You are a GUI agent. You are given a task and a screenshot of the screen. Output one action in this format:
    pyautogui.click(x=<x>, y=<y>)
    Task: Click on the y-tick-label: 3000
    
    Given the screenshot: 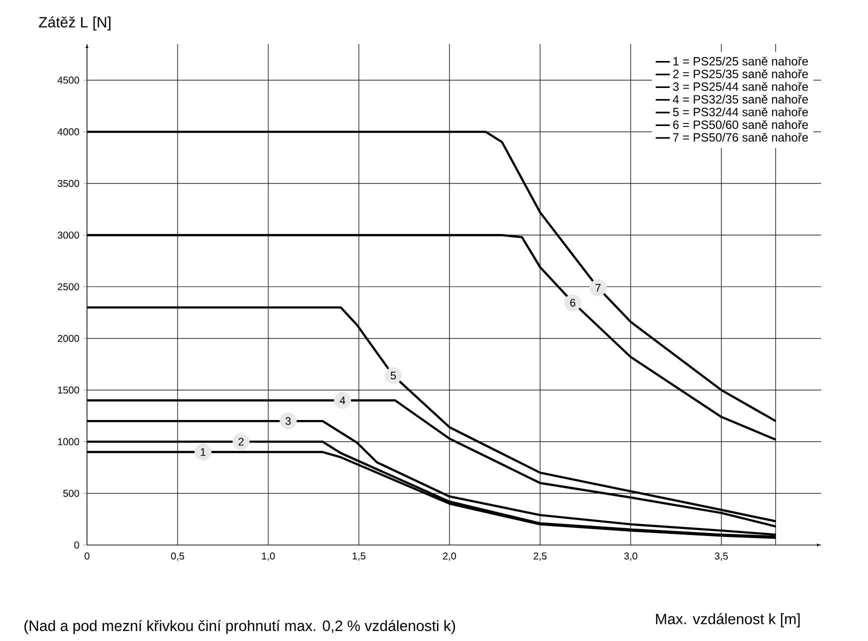 What is the action you would take?
    pyautogui.click(x=69, y=235)
    